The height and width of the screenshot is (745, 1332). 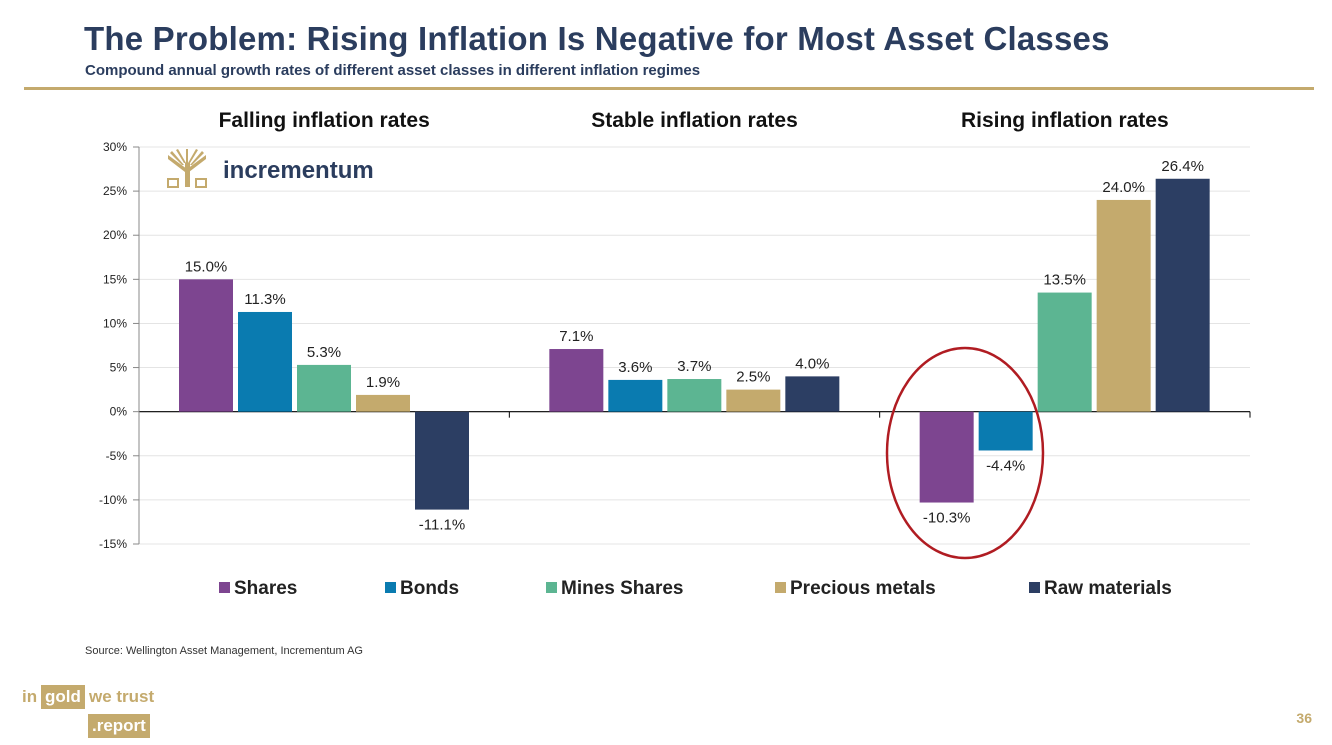 What do you see at coordinates (113, 345) in the screenshot?
I see `y-axis-ticks: 30% 25% 20% 15% 10% 5% 0% -5% -10% -15%` at bounding box center [113, 345].